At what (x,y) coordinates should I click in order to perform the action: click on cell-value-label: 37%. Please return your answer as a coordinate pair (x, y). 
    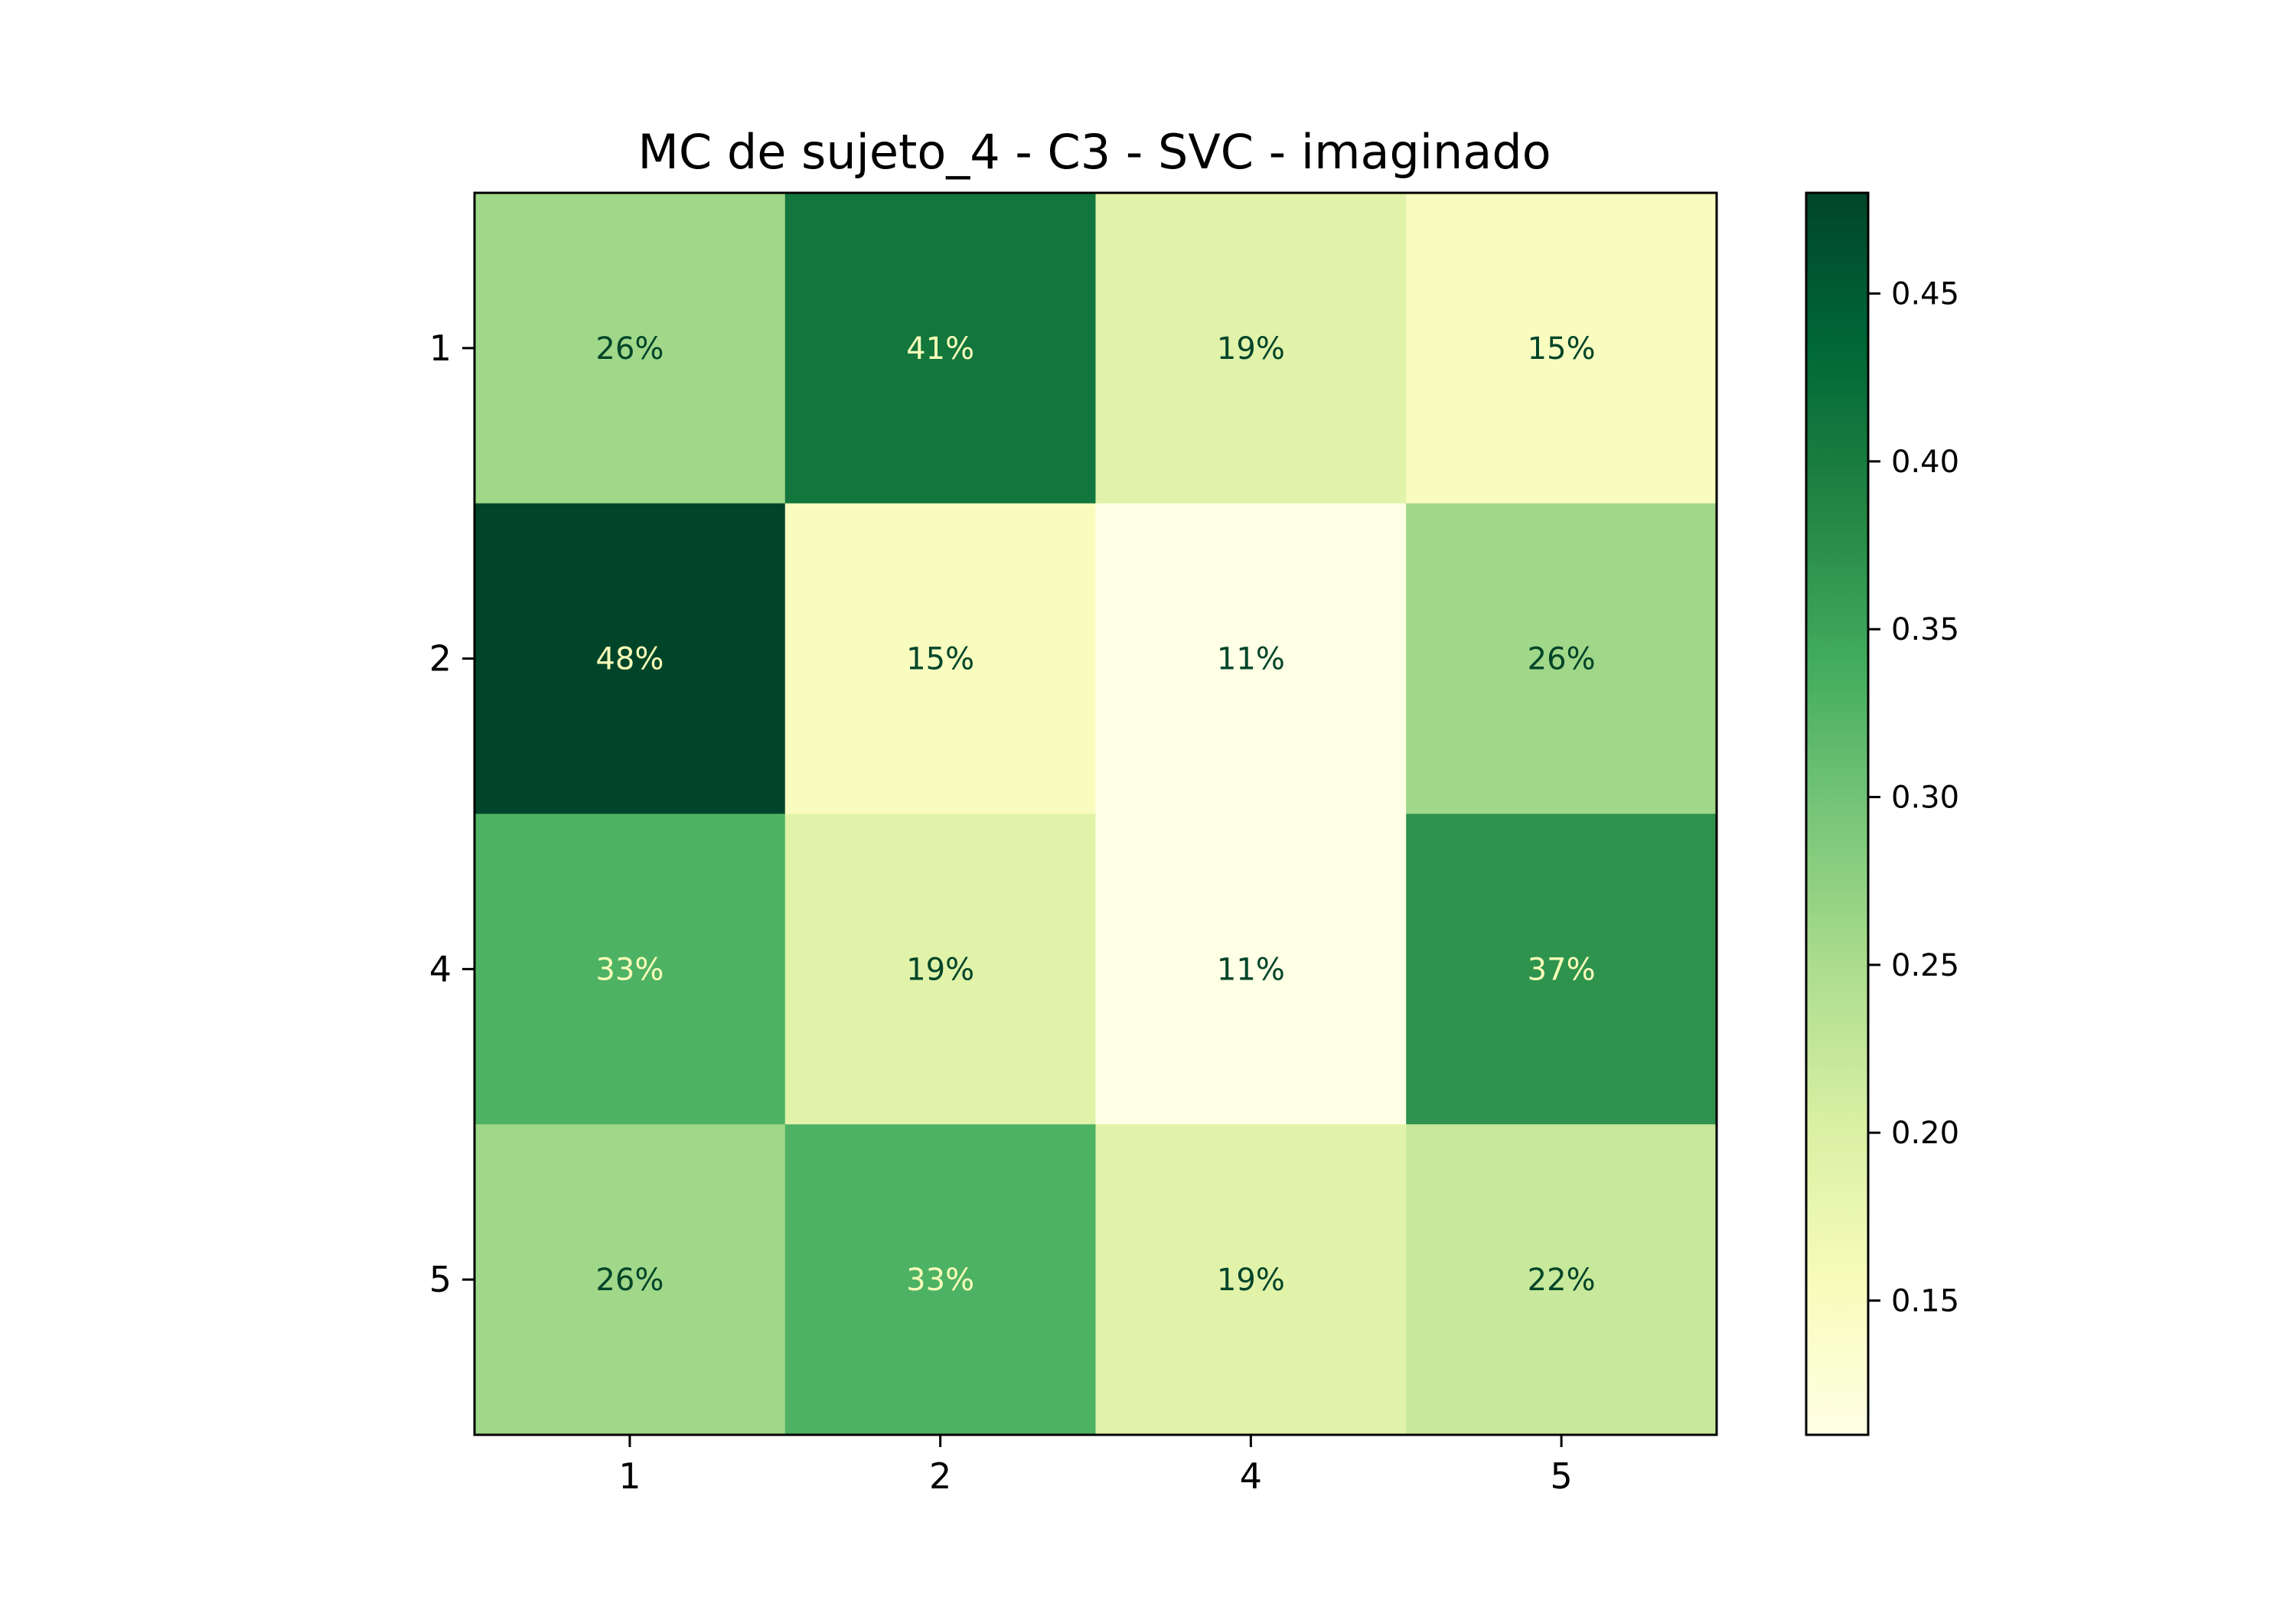
    Looking at the image, I should click on (1562, 970).